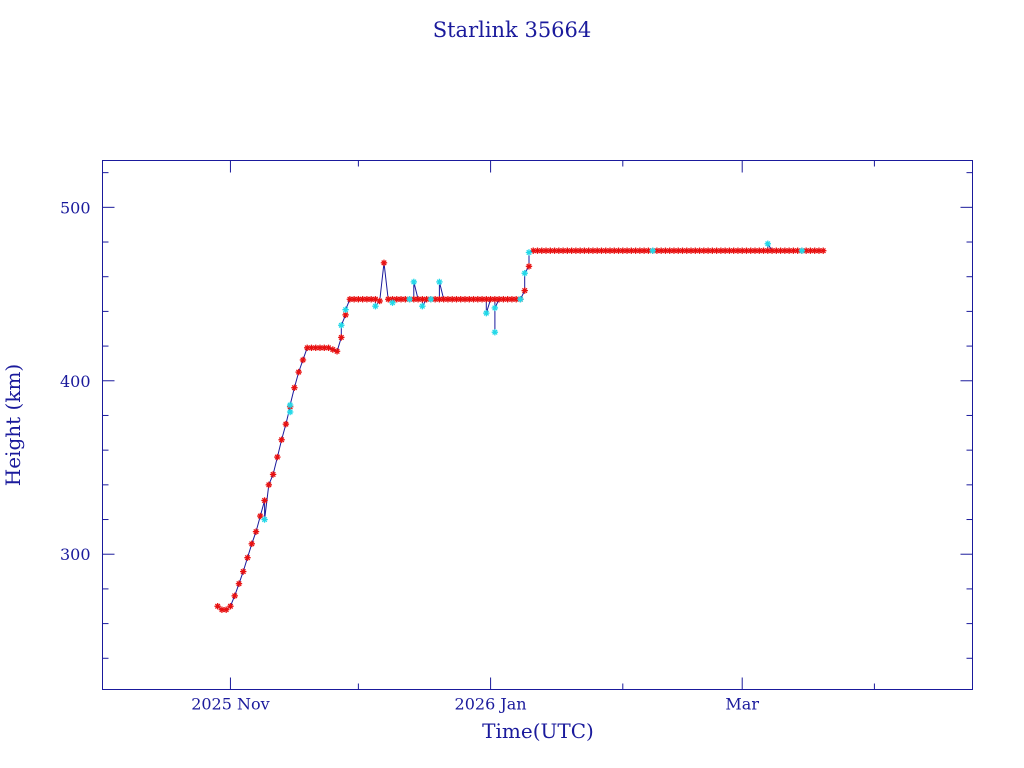  I want to click on y-tick-label: 400, so click(75, 381).